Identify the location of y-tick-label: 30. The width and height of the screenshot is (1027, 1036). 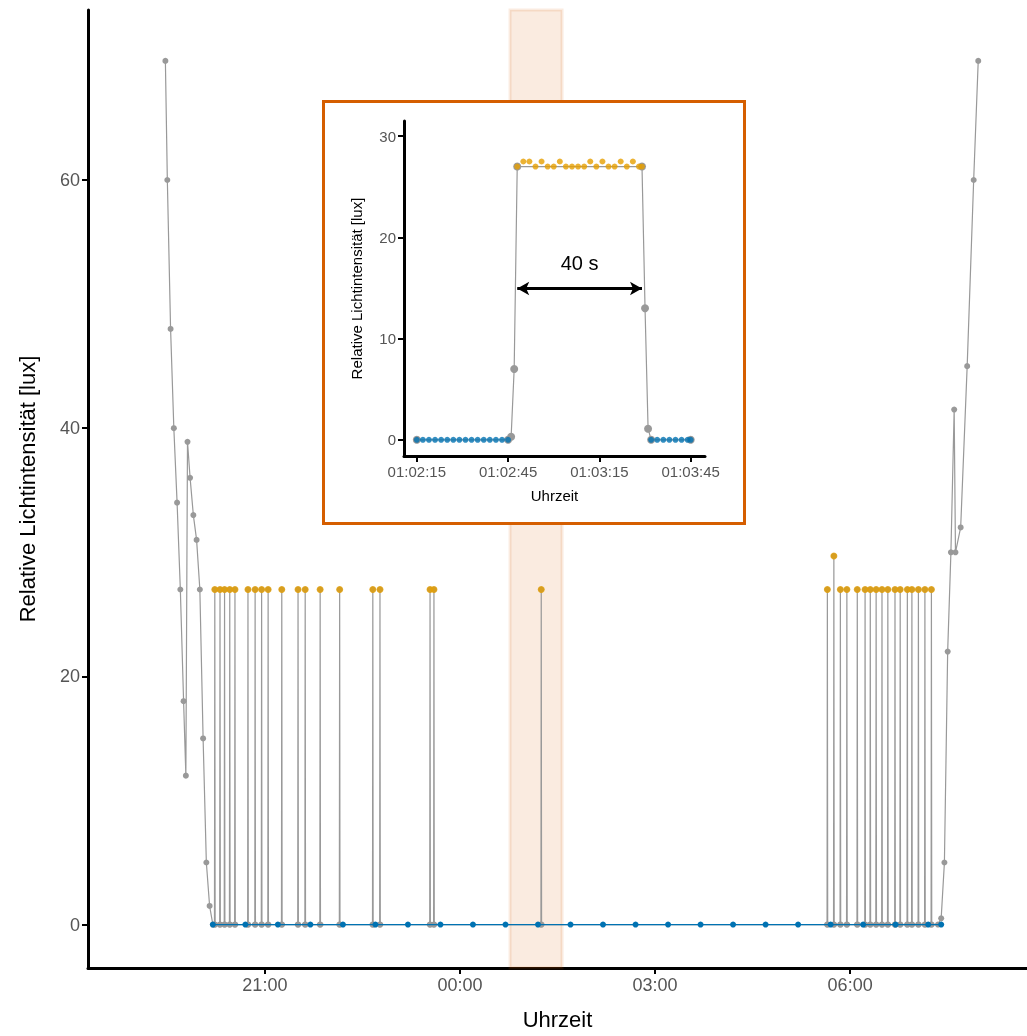
(387, 136).